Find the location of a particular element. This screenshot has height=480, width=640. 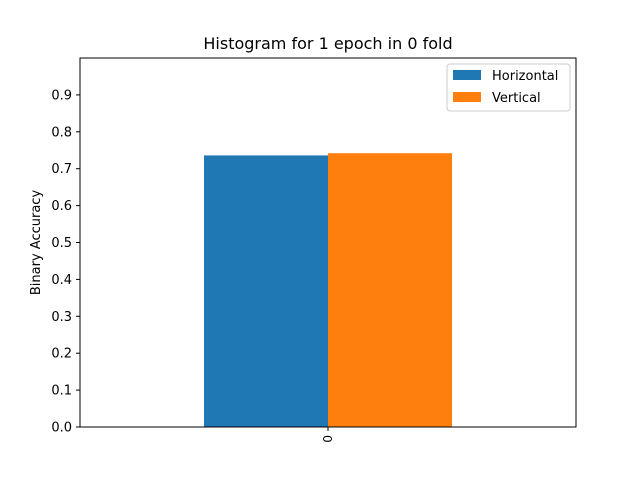

y-tick-label: 0.7 is located at coordinates (61, 169).